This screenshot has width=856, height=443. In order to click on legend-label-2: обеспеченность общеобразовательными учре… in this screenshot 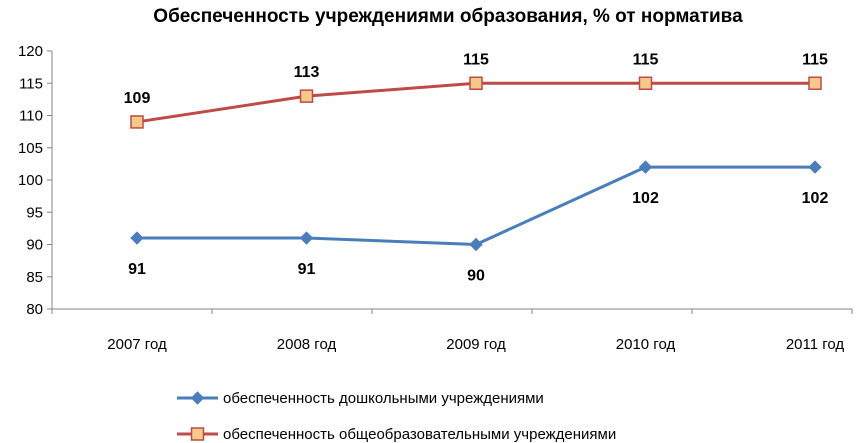, I will do `click(419, 434)`.